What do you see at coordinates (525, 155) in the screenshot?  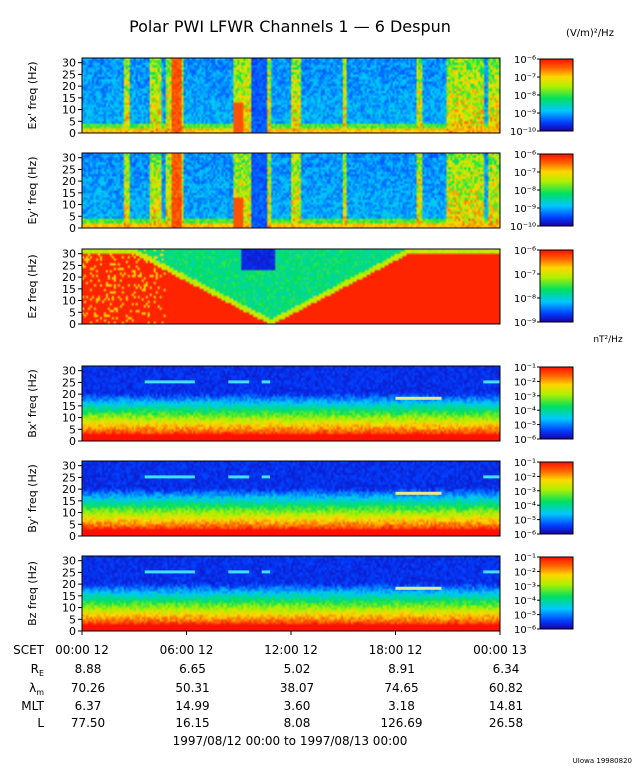 I see `ey-cbar-tick-4: 10⁻⁶` at bounding box center [525, 155].